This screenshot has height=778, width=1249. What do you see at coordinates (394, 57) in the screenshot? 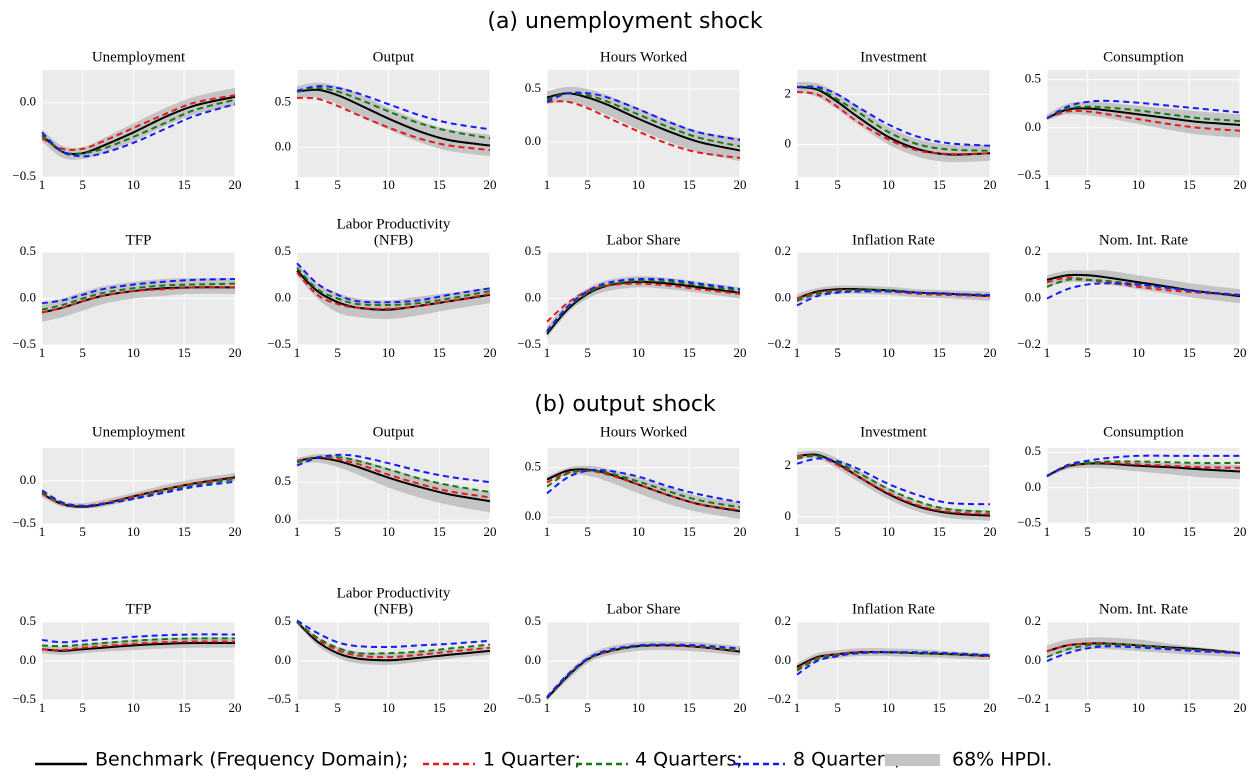
I see `panel-title: Output` at bounding box center [394, 57].